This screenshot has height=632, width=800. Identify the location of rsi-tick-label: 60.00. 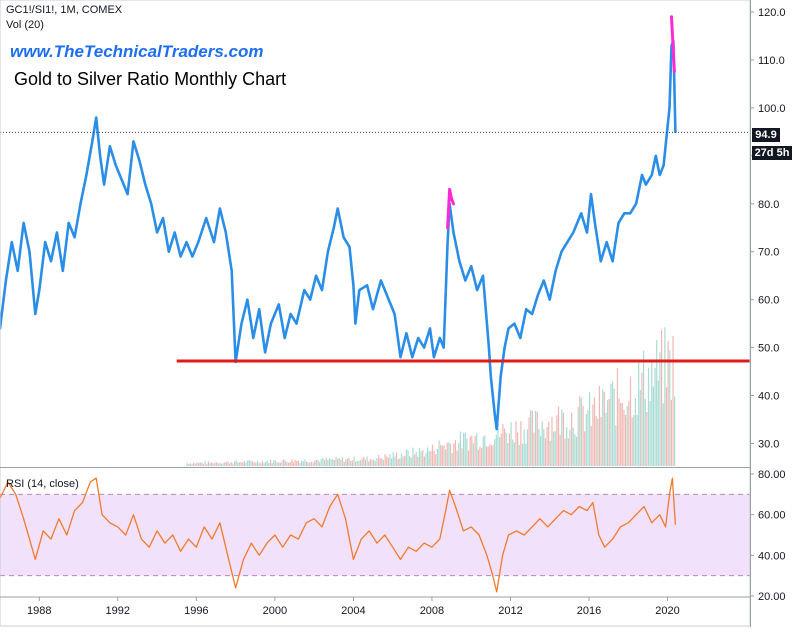
(772, 516).